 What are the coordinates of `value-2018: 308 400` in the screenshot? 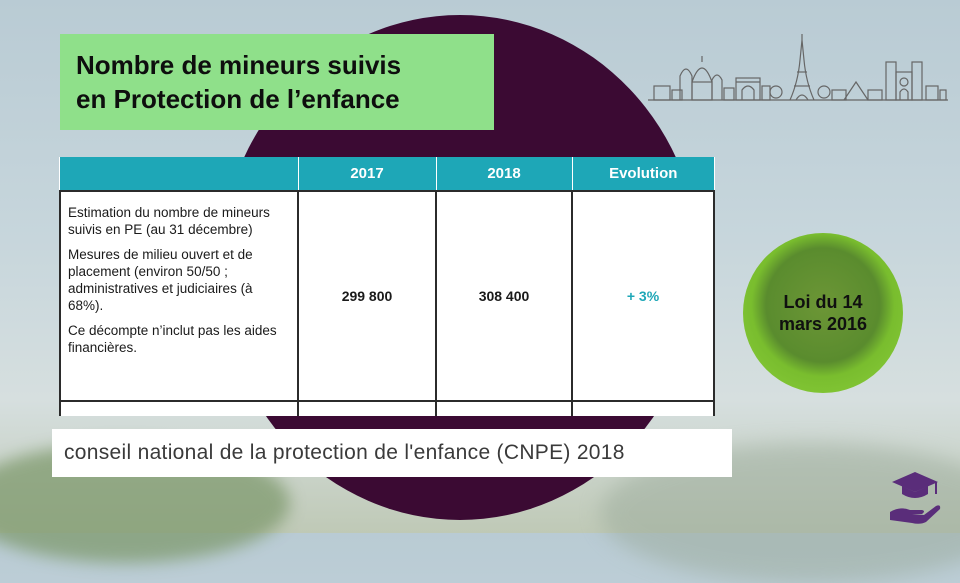 It's located at (504, 296).